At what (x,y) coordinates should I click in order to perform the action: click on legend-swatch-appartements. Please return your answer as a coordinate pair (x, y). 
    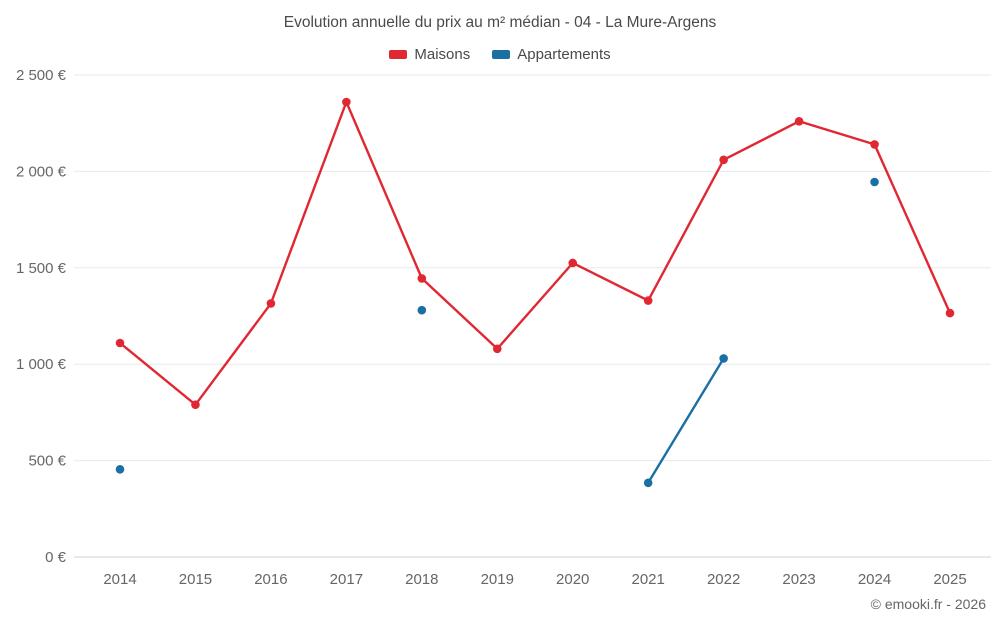
    Looking at the image, I should click on (501, 54).